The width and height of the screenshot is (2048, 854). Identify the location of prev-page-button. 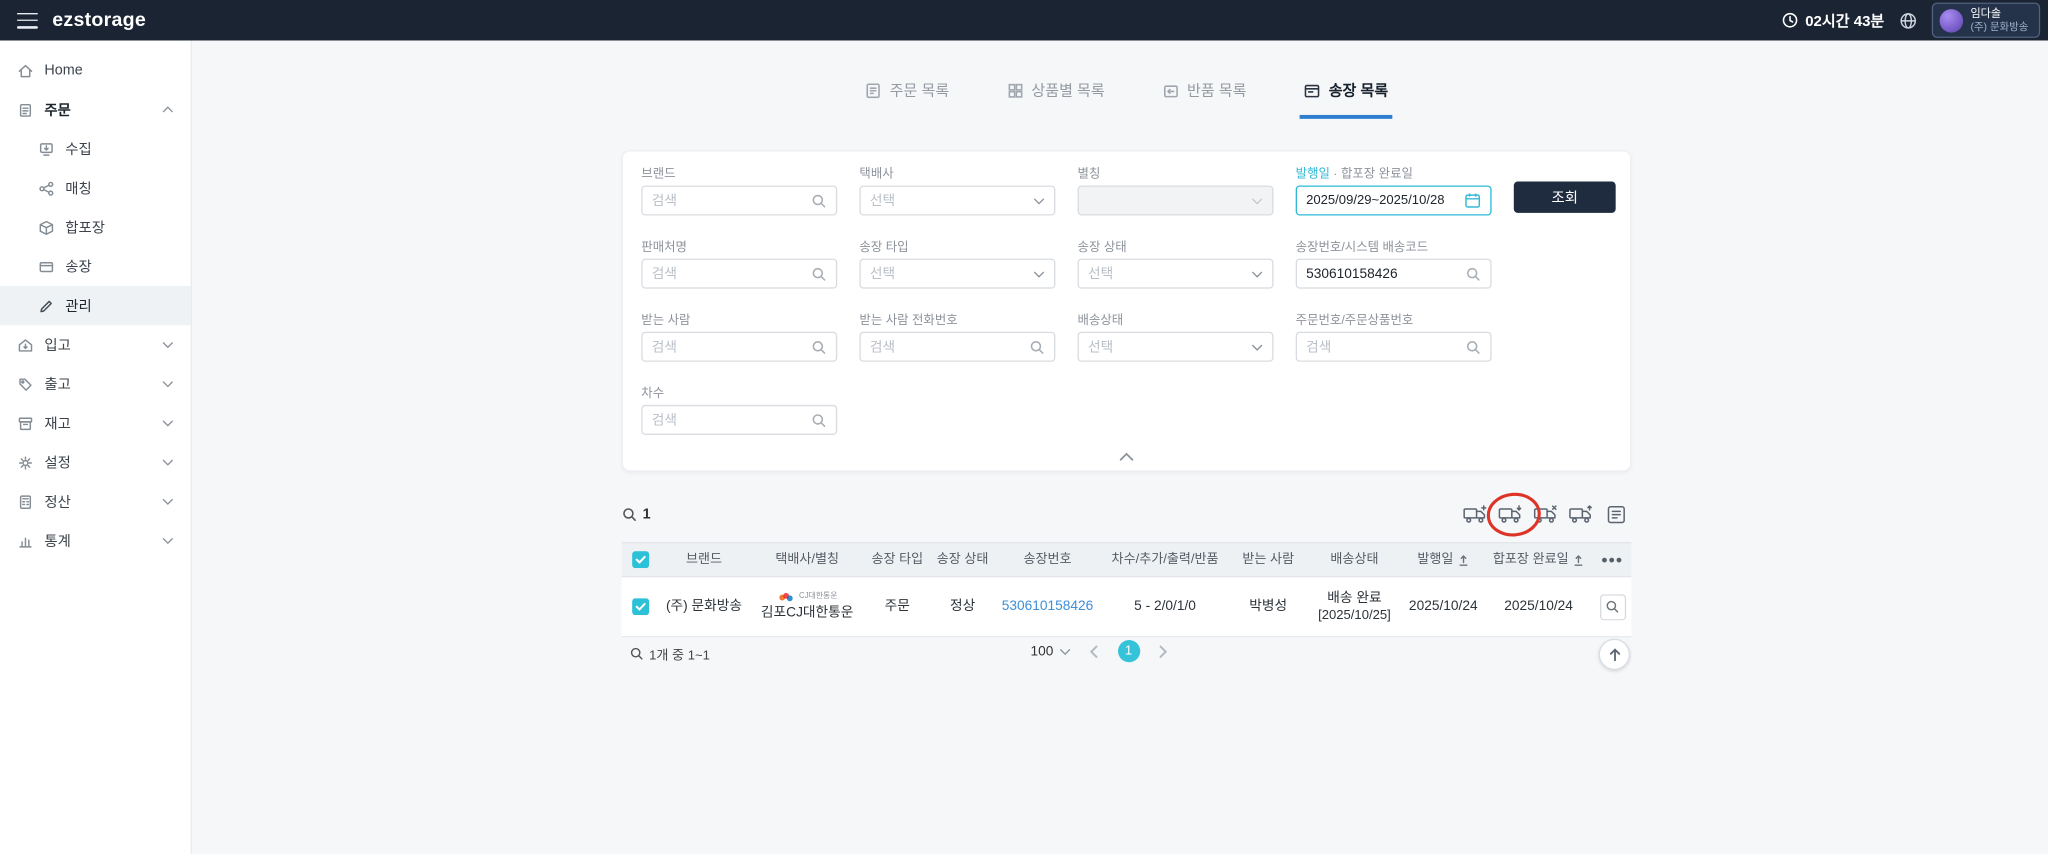
(1094, 651).